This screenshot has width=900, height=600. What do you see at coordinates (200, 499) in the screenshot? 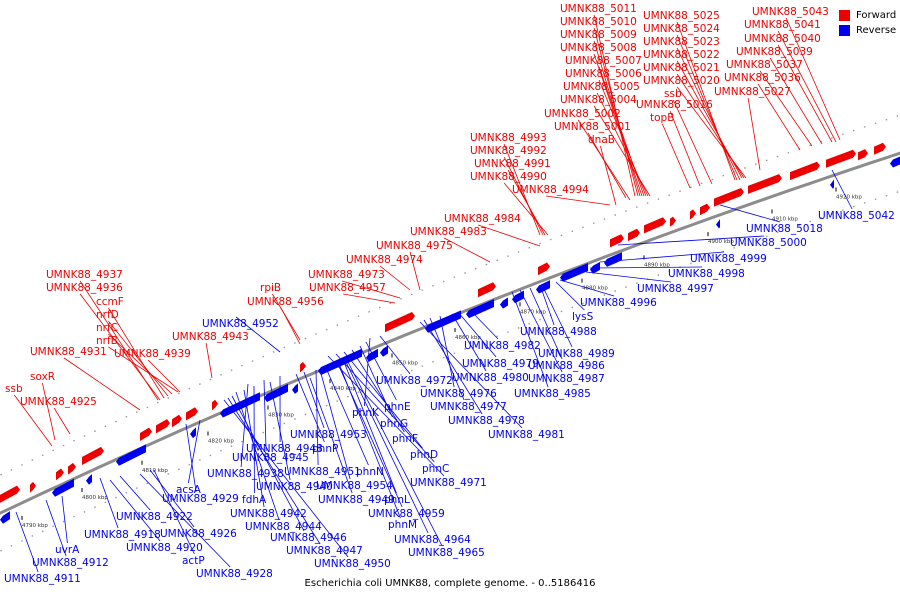
I see `reverse-gene-label: UMNK88_4929` at bounding box center [200, 499].